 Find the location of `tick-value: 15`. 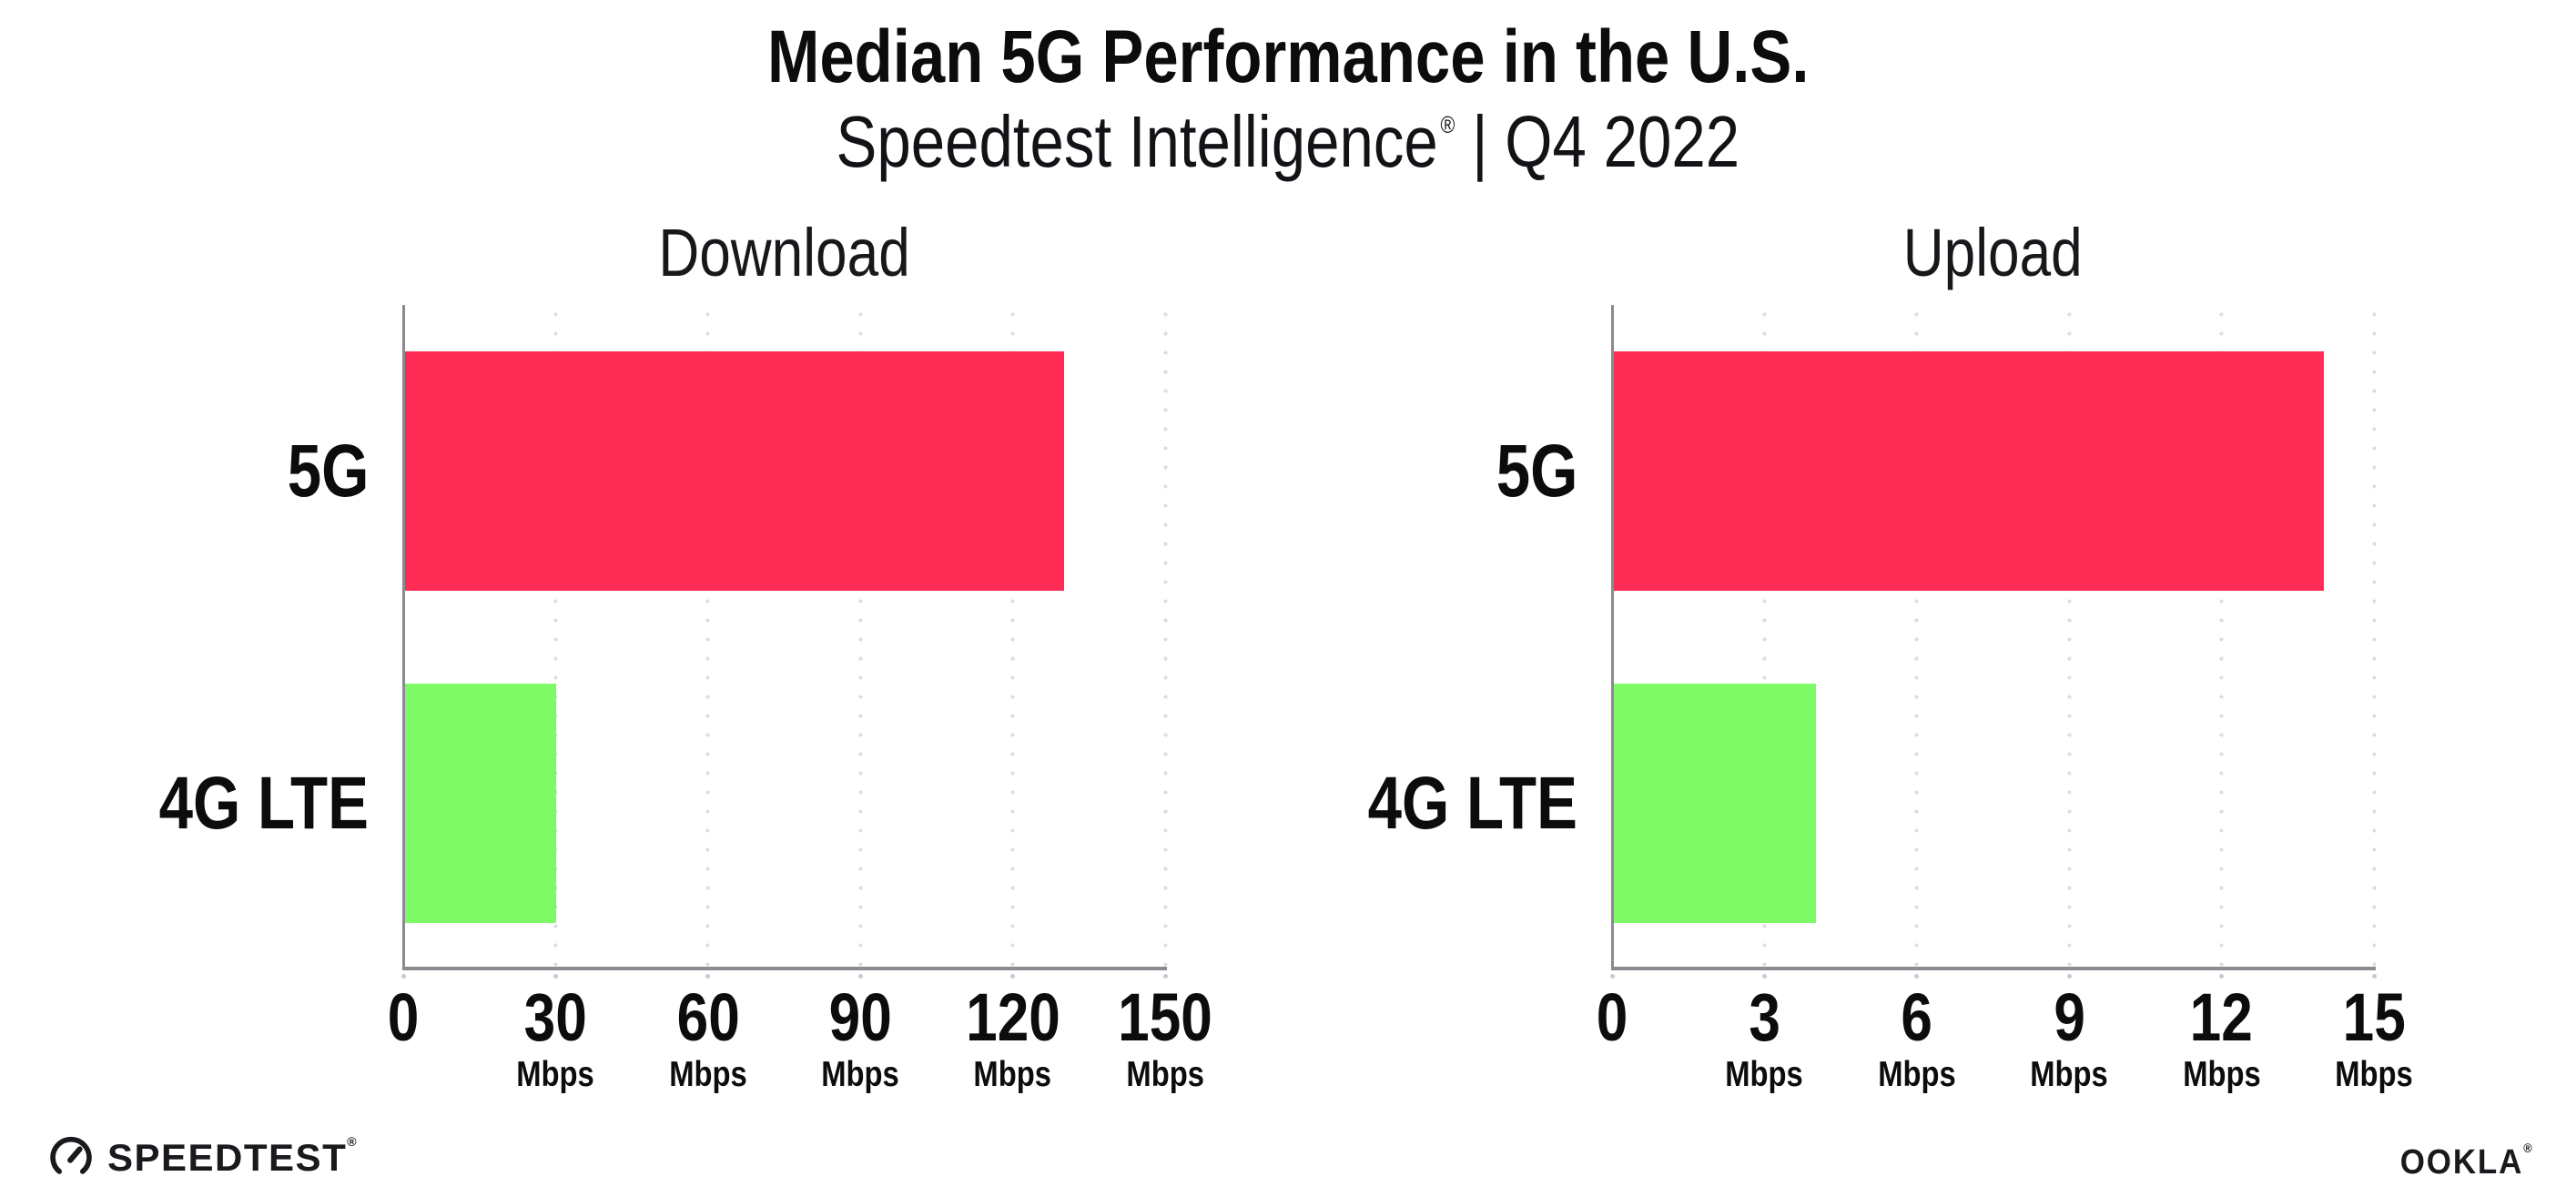

tick-value: 15 is located at coordinates (2374, 1018).